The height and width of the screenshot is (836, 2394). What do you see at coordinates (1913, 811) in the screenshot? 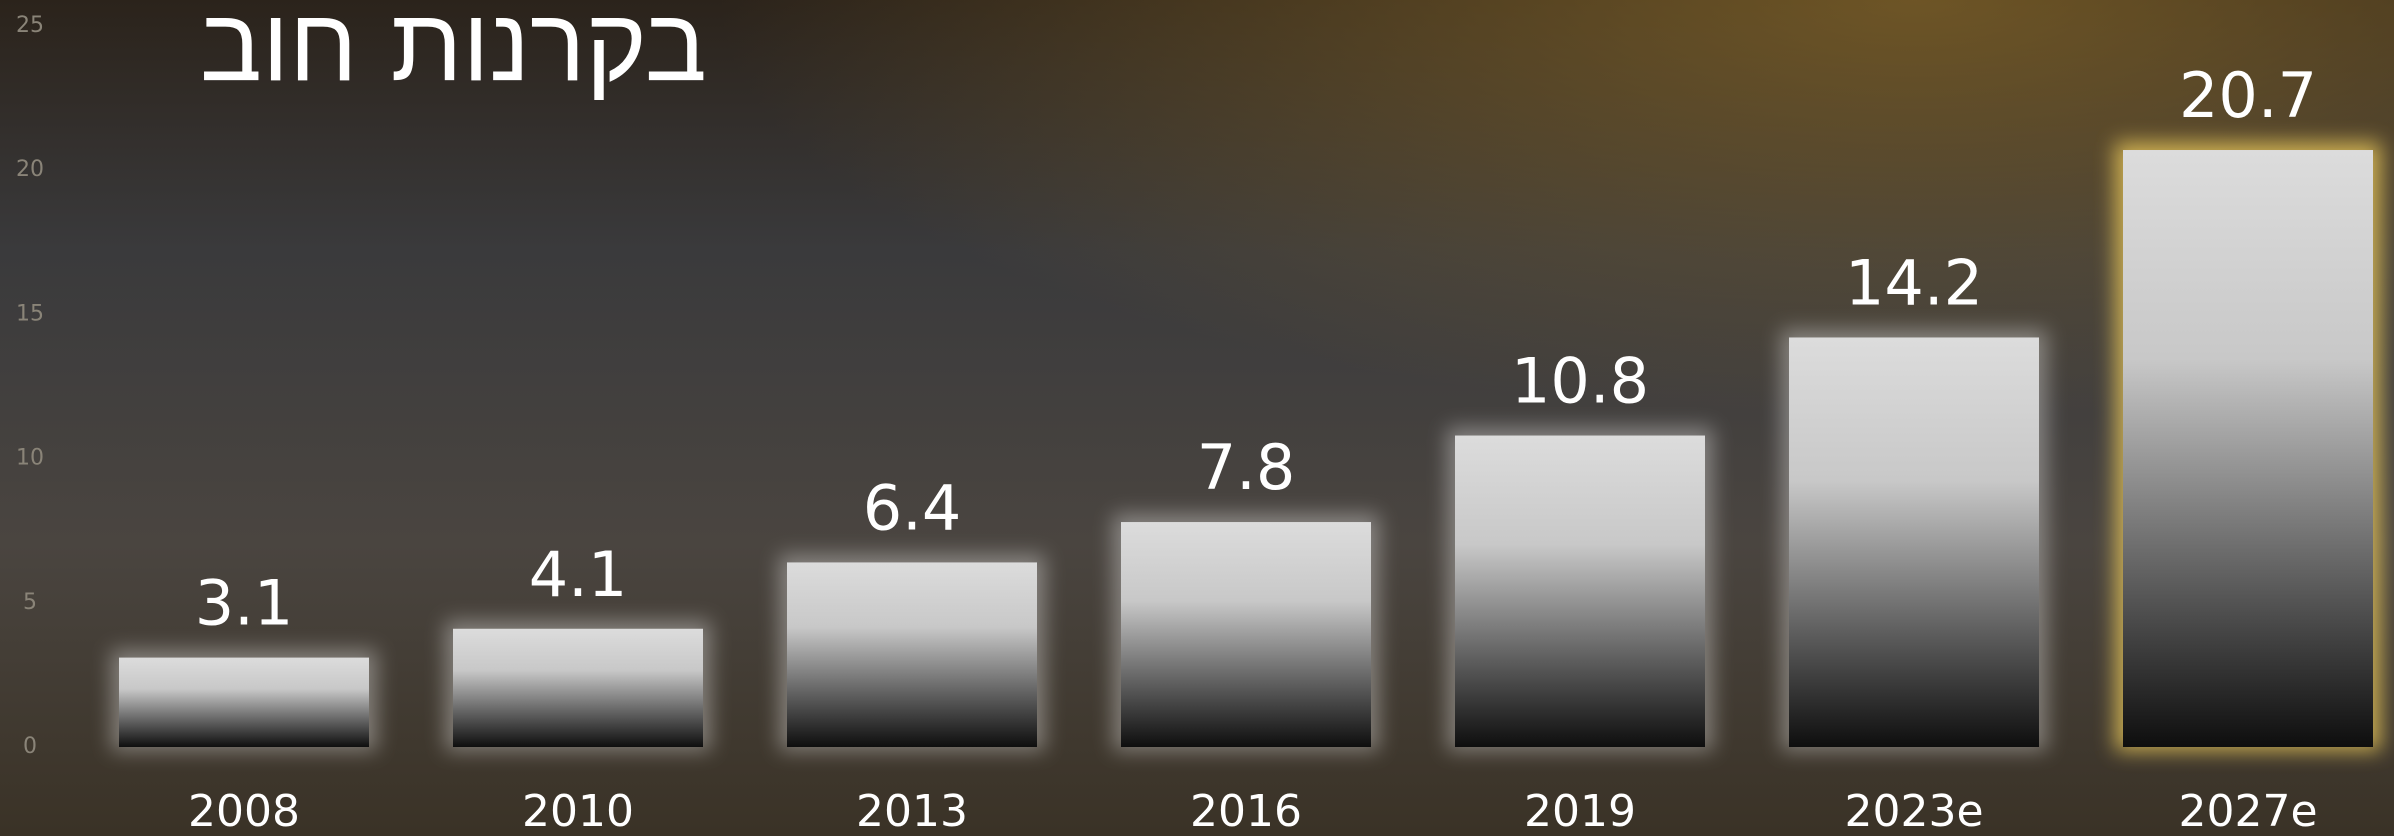
I see `x-tick-label: 2023e` at bounding box center [1913, 811].